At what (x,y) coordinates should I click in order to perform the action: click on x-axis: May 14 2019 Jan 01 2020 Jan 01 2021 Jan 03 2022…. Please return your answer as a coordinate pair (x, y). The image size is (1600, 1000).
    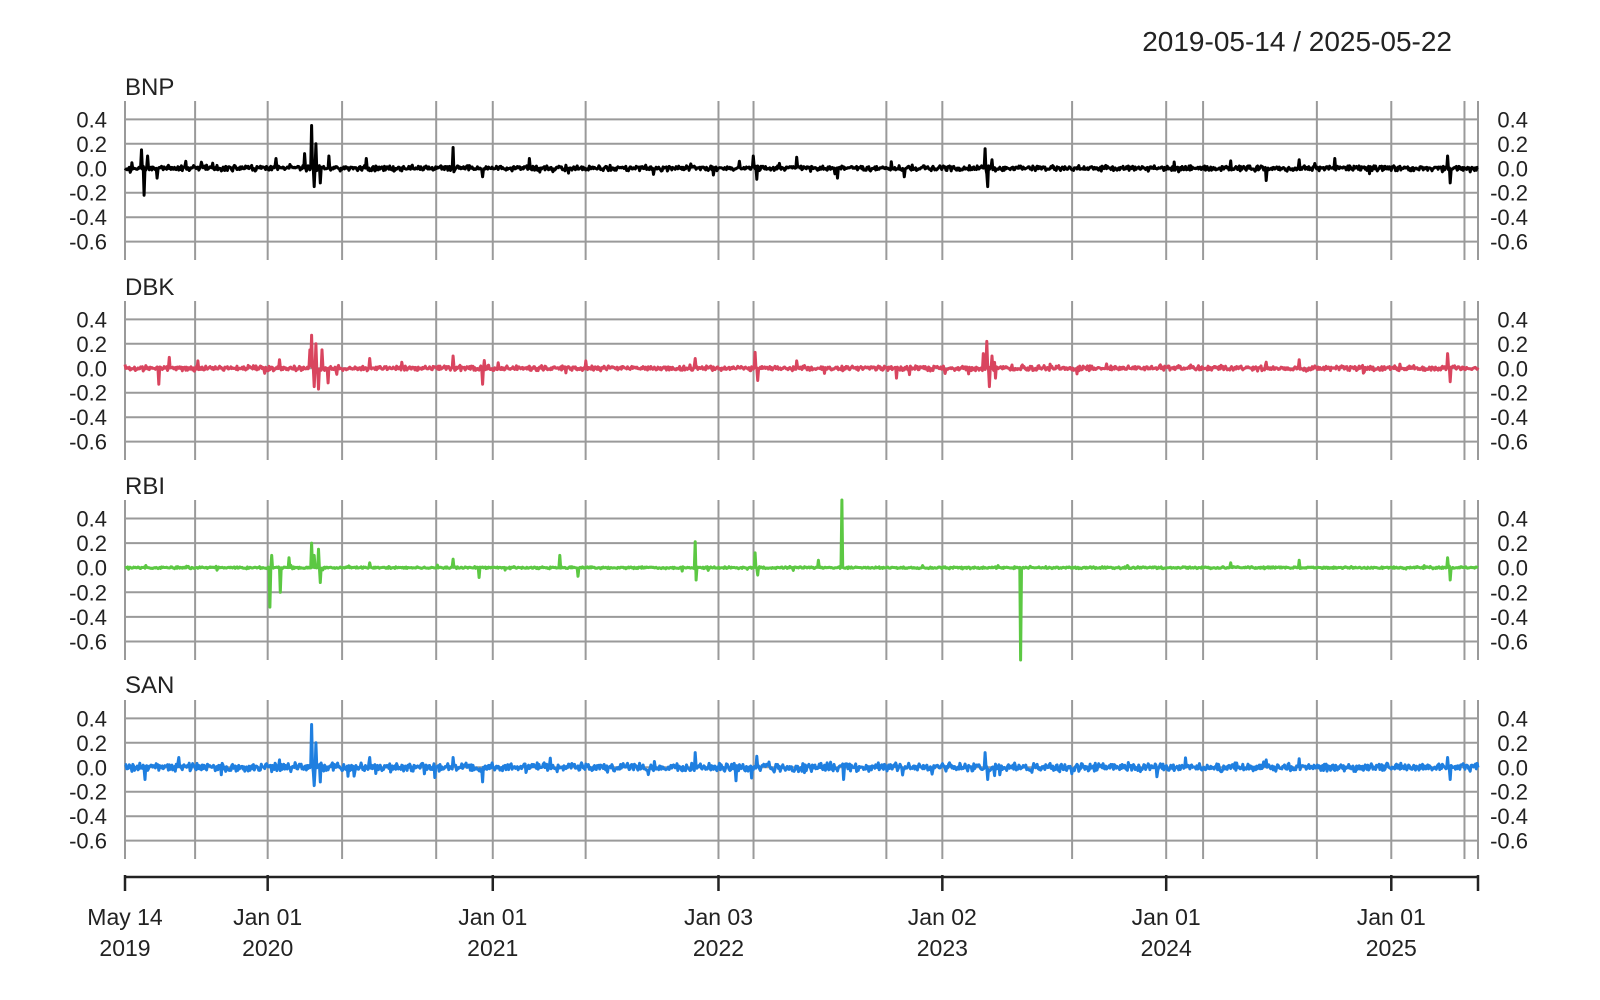
    Looking at the image, I should click on (783, 918).